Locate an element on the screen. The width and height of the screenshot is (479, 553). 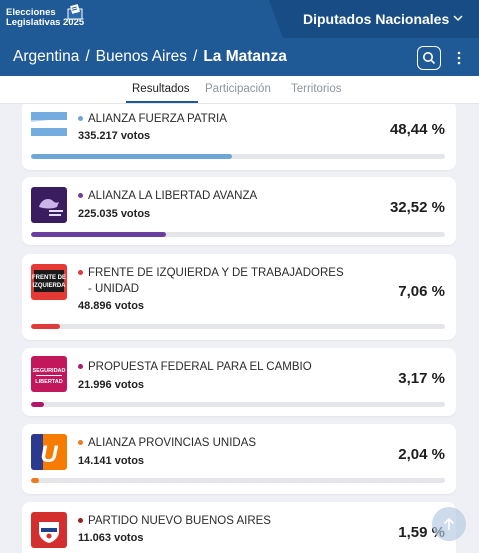
breadcrumb-current: La Matanza is located at coordinates (245, 56).